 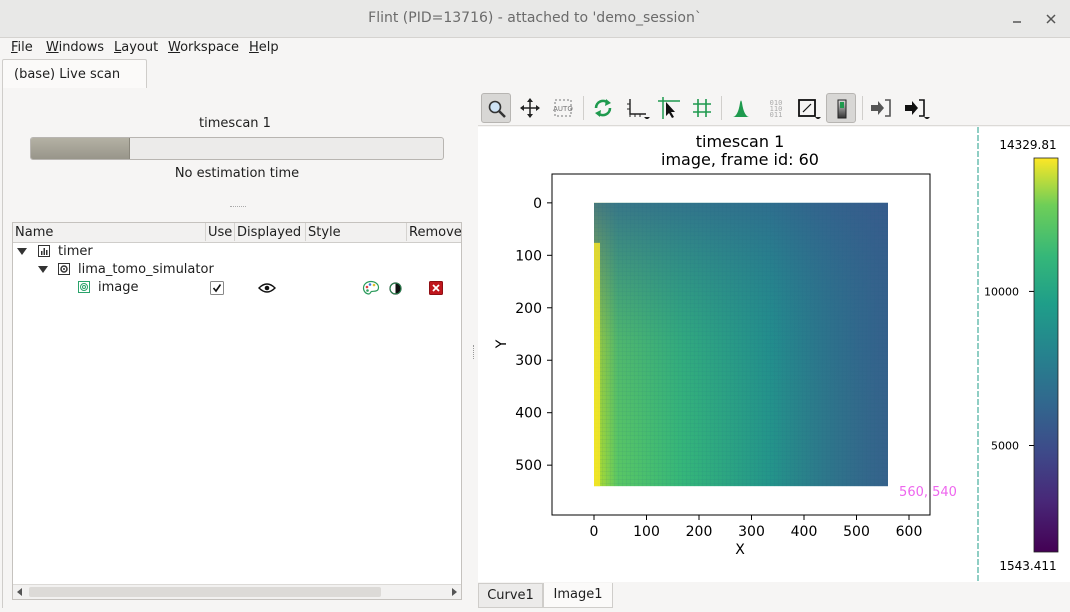 What do you see at coordinates (84, 287) in the screenshot?
I see `image-icon` at bounding box center [84, 287].